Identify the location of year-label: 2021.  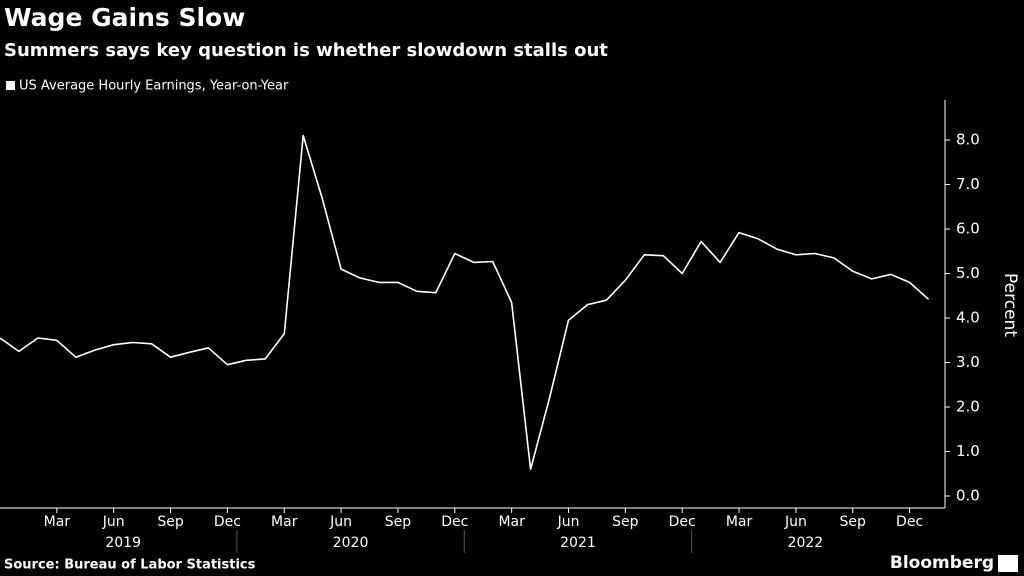
(578, 543).